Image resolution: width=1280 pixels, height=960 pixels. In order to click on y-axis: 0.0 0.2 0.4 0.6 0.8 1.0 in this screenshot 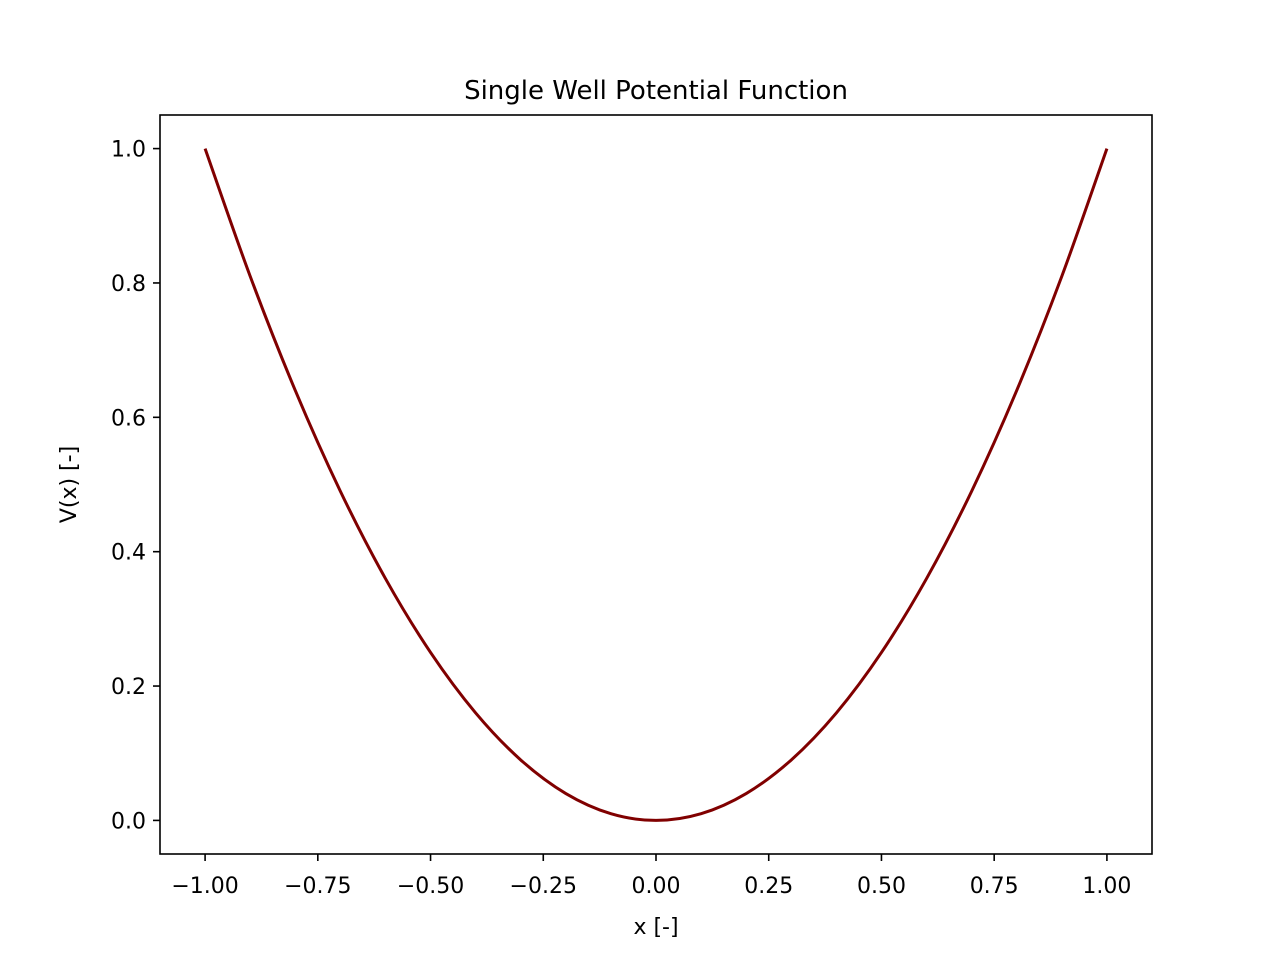, I will do `click(135, 486)`.